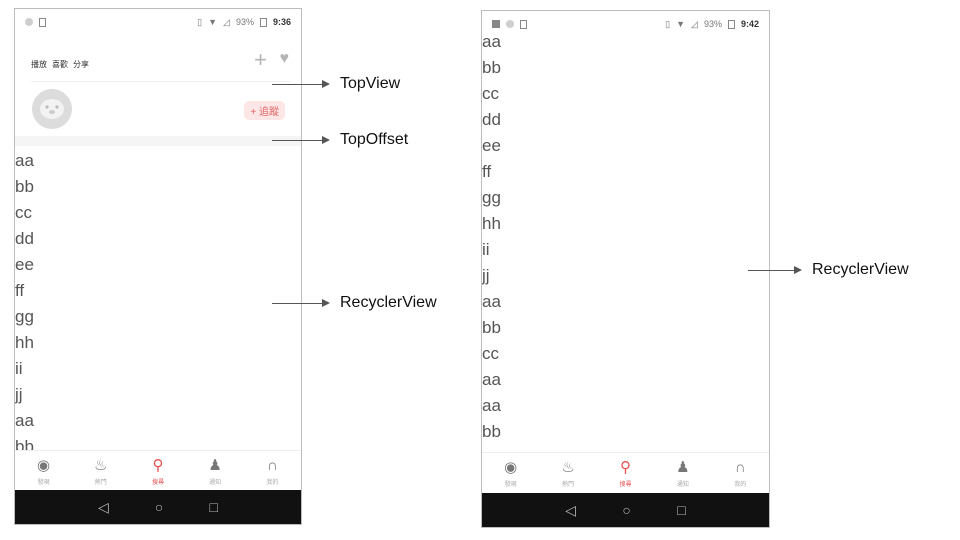 Image resolution: width=960 pixels, height=540 pixels. I want to click on status-bar: ▯ ▼ ◿ 93% 9:36, so click(158, 22).